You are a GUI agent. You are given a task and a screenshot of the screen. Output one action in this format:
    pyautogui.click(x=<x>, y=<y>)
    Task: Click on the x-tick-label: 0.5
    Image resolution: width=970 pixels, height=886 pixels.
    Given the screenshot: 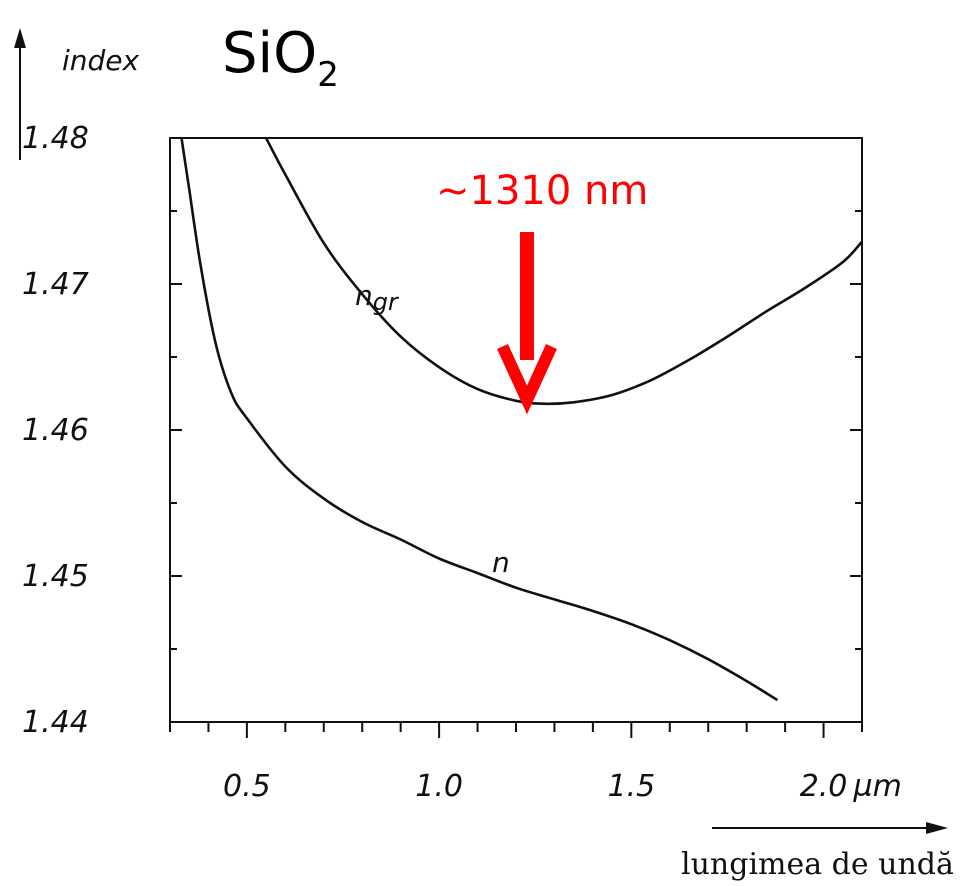 What is the action you would take?
    pyautogui.click(x=247, y=786)
    